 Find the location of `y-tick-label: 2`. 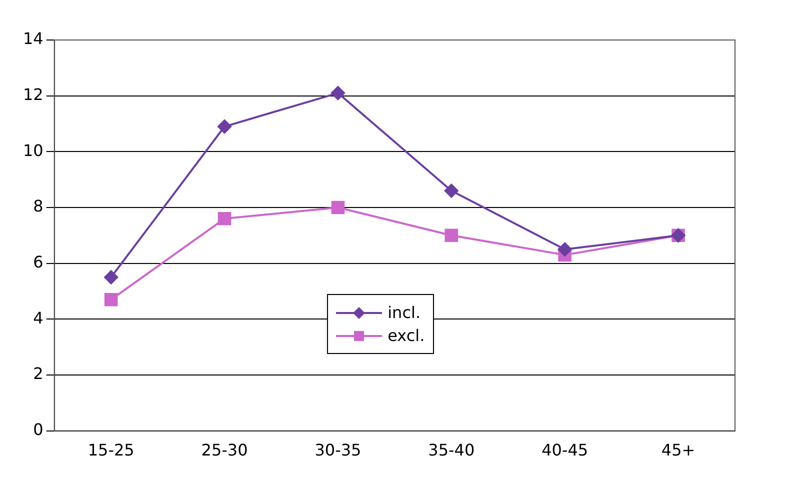

y-tick-label: 2 is located at coordinates (38, 374).